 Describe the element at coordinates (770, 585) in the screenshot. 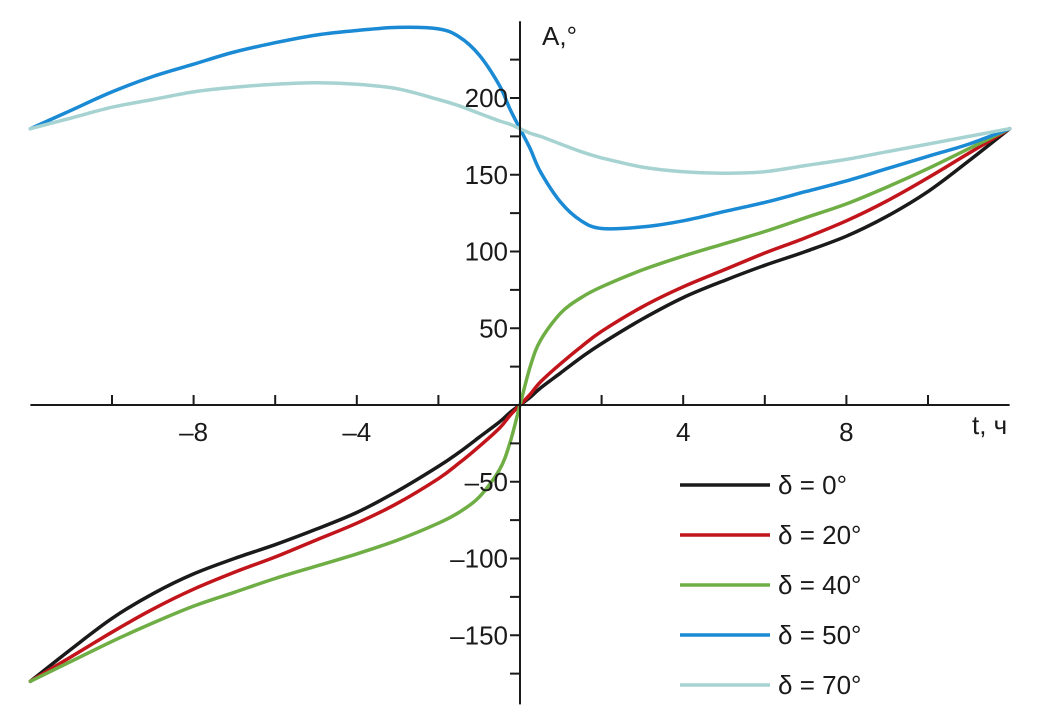

I see `legend: δ = 0° δ = 20° δ = 40° δ = 50° δ = 70°` at that location.